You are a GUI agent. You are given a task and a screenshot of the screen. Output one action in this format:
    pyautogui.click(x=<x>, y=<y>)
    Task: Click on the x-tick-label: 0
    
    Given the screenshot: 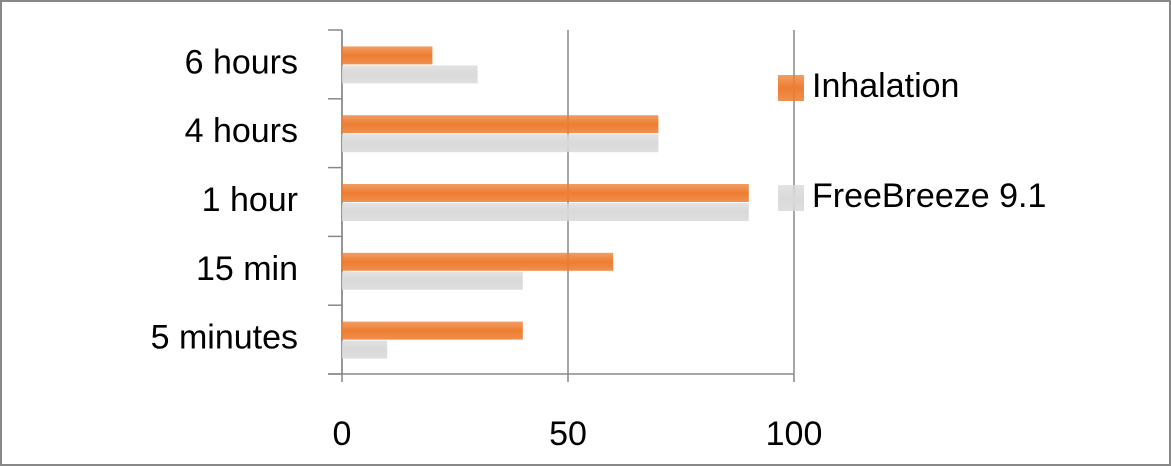 What is the action you would take?
    pyautogui.click(x=342, y=434)
    